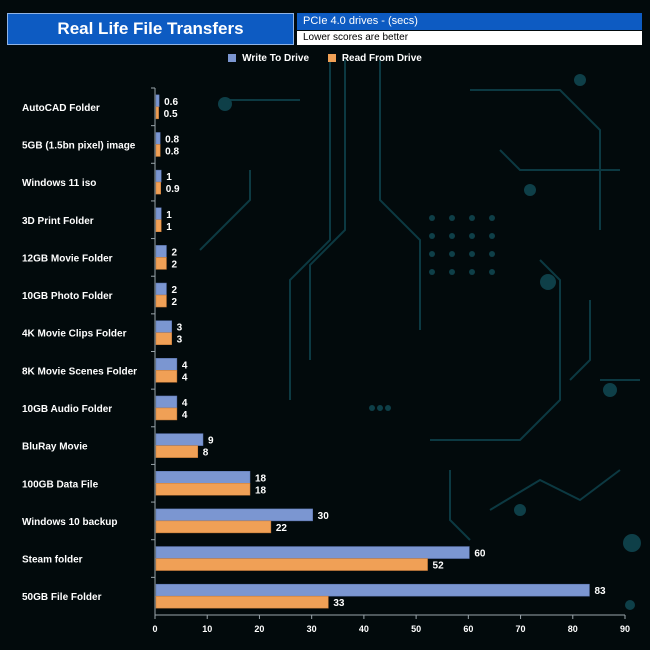  I want to click on value-label-write: 30, so click(324, 516).